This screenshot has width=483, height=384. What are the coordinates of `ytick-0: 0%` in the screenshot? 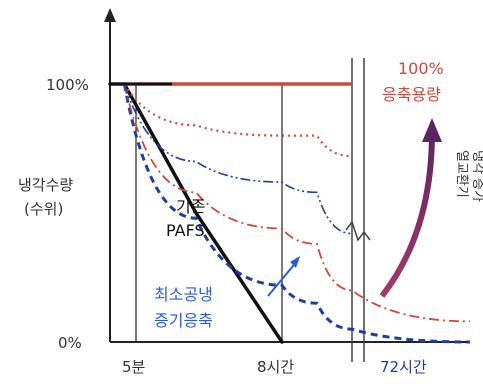 It's located at (70, 343).